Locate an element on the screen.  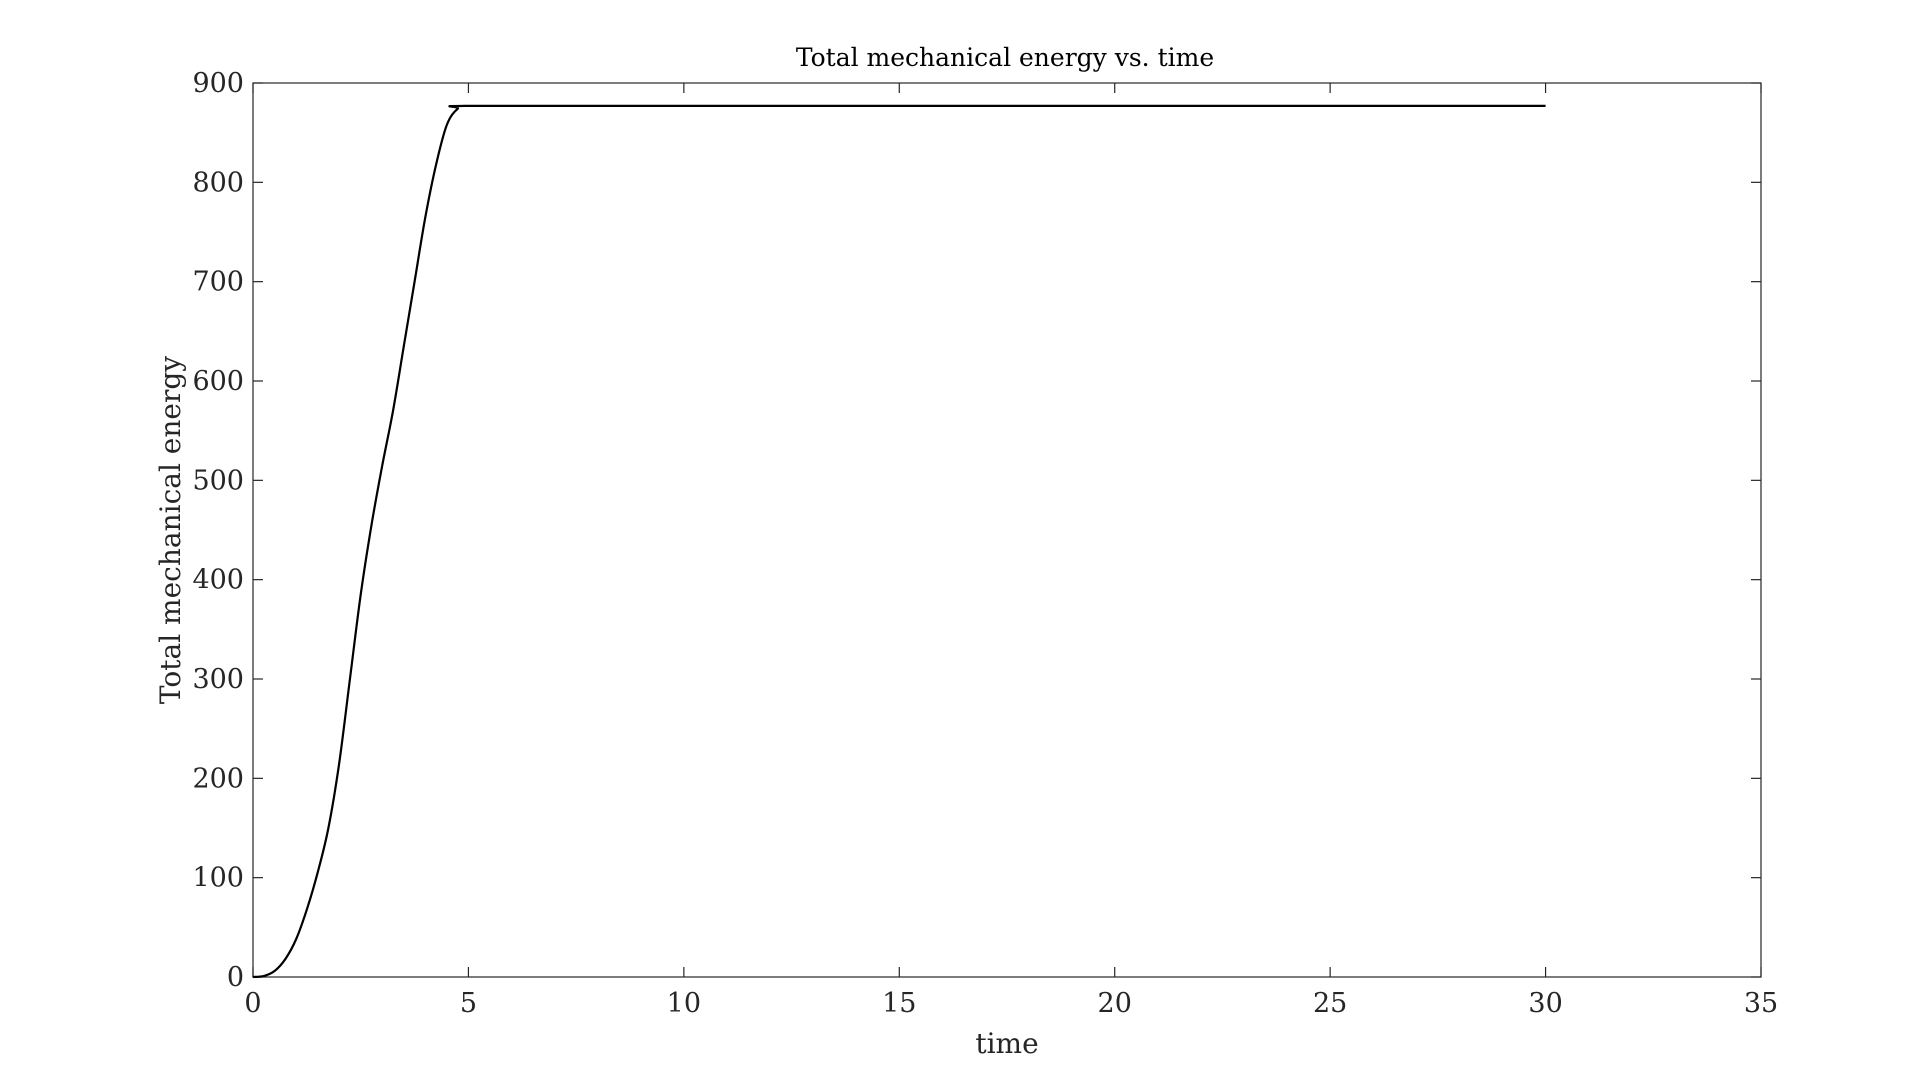
y-axis-label: Total mechanical energy is located at coordinates (170, 530).